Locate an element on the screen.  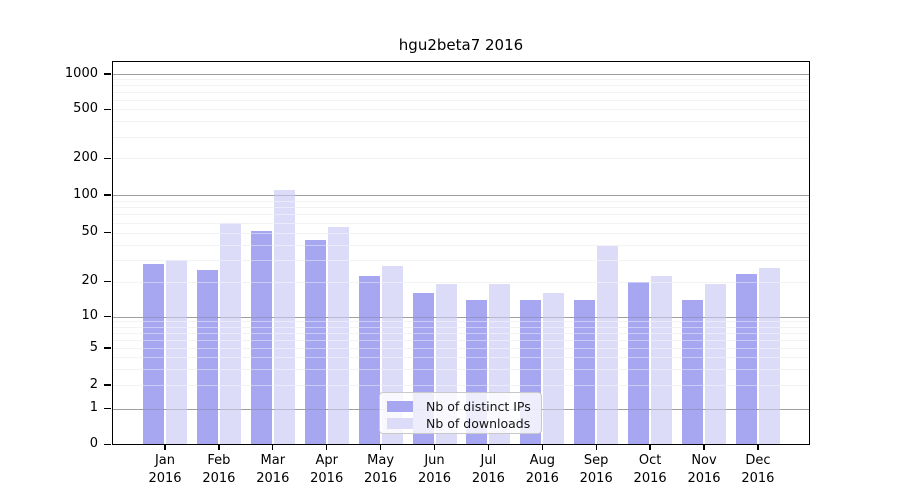
legend-row-downloads: Nb of downloads is located at coordinates (464, 423).